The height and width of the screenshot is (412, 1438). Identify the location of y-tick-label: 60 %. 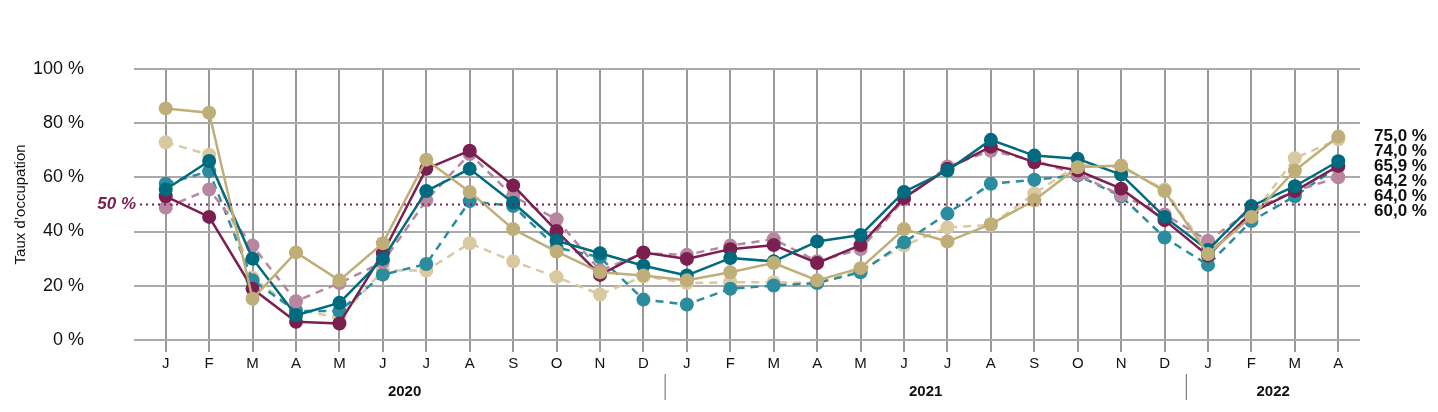
(63, 176).